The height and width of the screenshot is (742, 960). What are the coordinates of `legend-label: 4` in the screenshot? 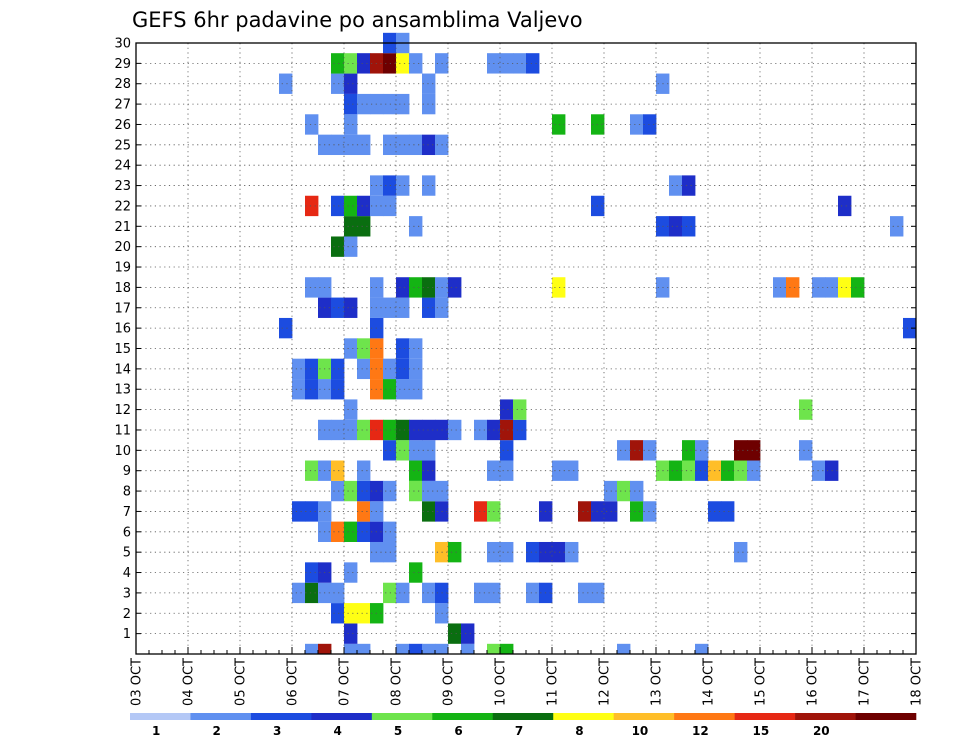 It's located at (337, 731).